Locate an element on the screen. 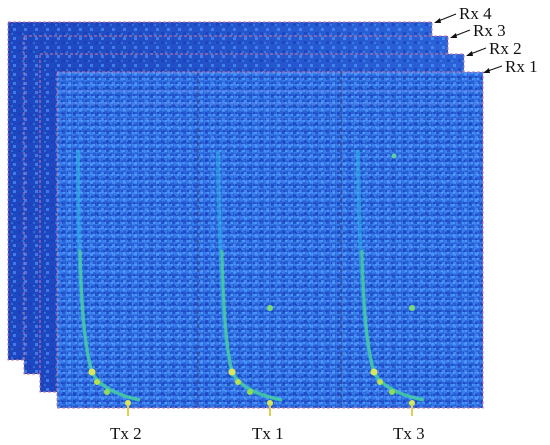 This screenshot has width=550, height=445. rx2-label: Rx 2 is located at coordinates (505, 48).